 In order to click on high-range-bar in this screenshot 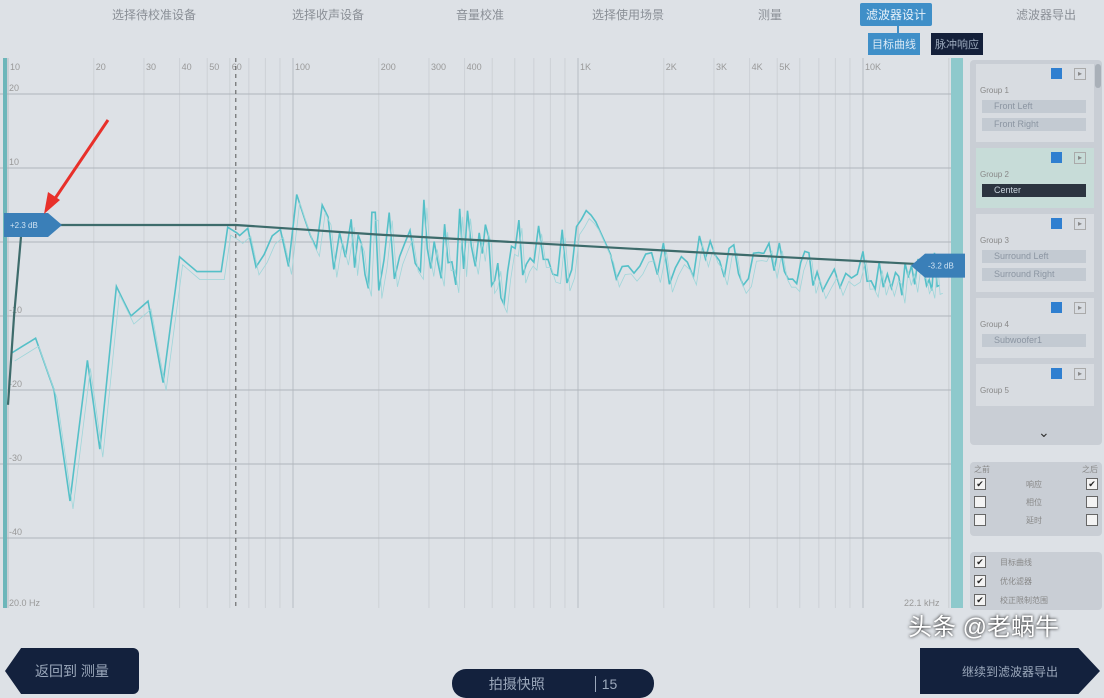, I will do `click(957, 333)`.